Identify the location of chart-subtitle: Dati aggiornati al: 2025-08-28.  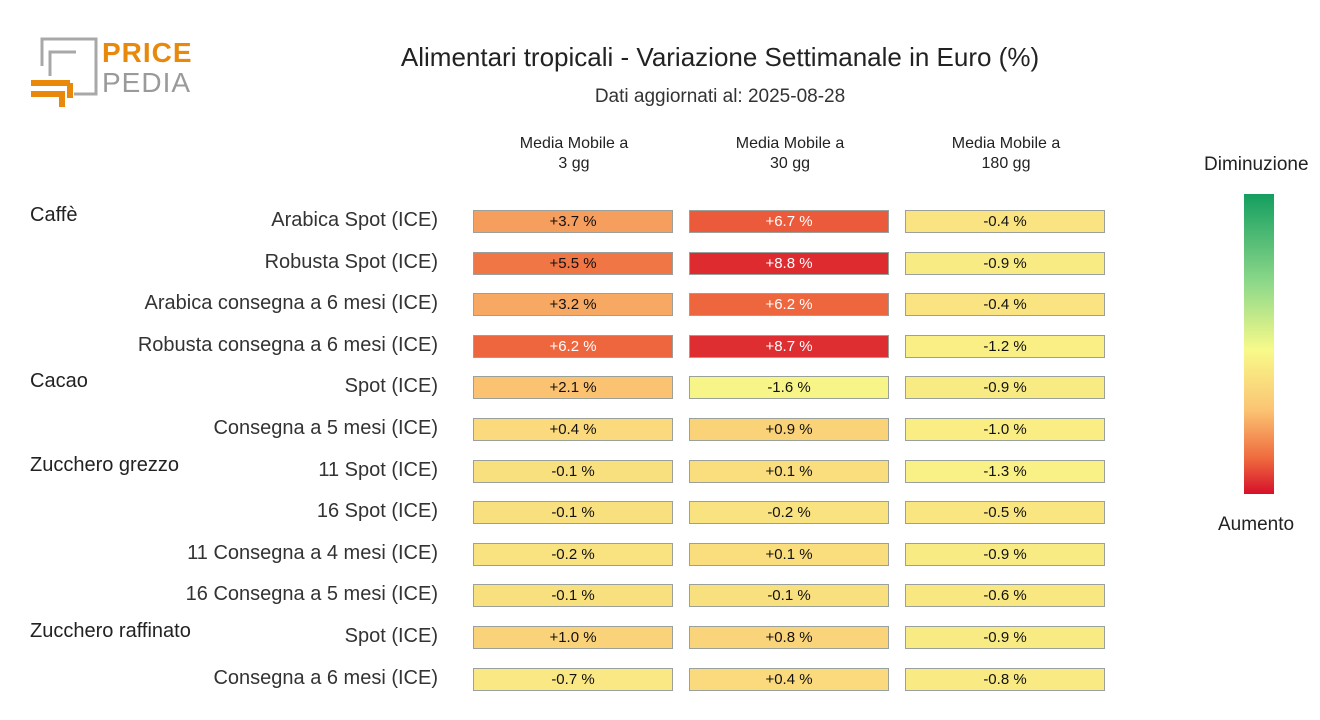
(720, 96).